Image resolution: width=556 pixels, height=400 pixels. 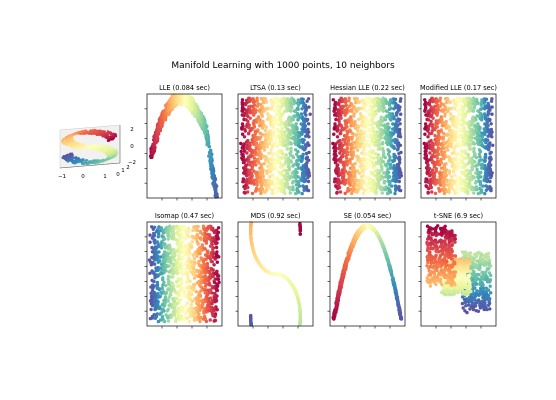 I want to click on panel-hessian: Hessian LLE (0.22 sec), so click(x=366, y=142).